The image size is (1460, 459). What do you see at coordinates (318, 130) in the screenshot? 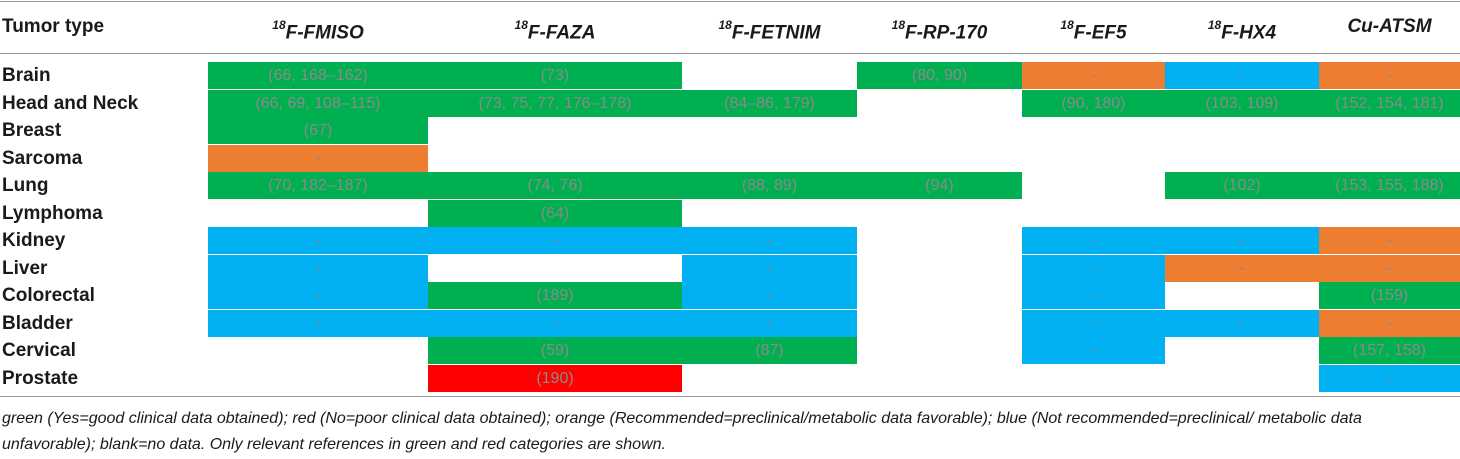
I see `table-cell: (67)` at bounding box center [318, 130].